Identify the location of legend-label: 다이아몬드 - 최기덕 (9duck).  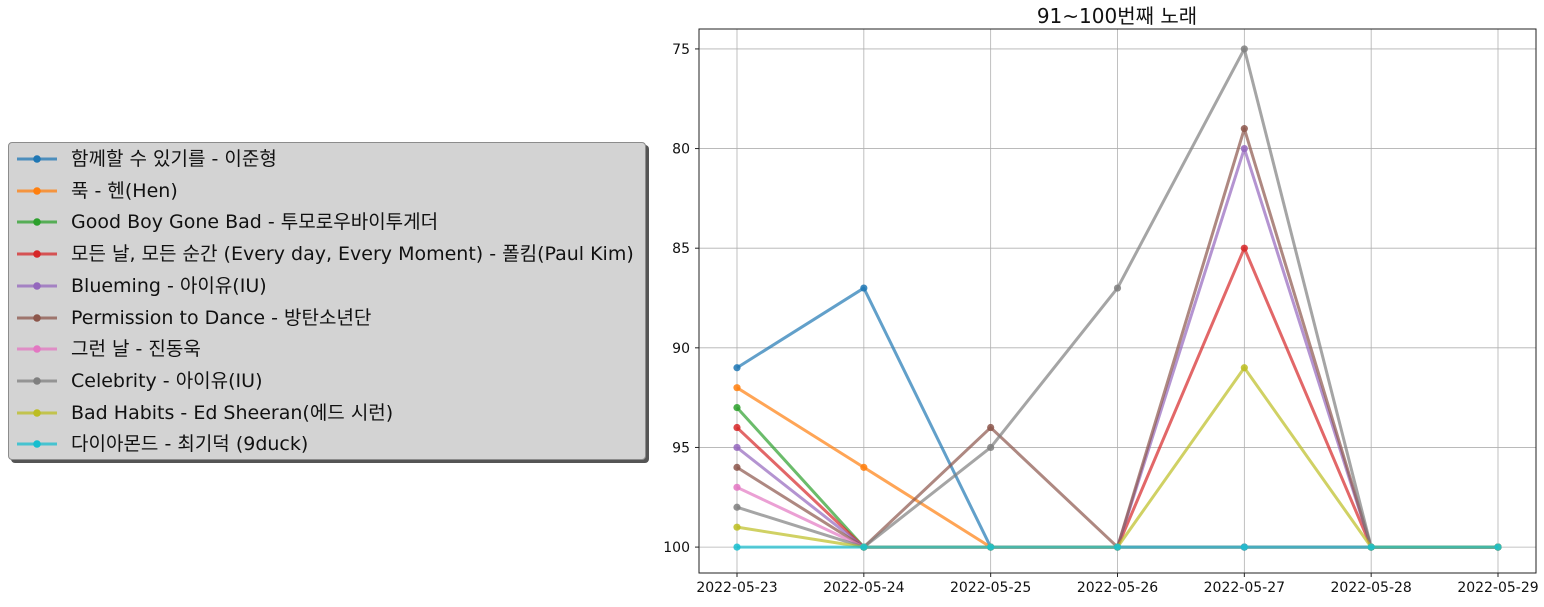
(190, 444).